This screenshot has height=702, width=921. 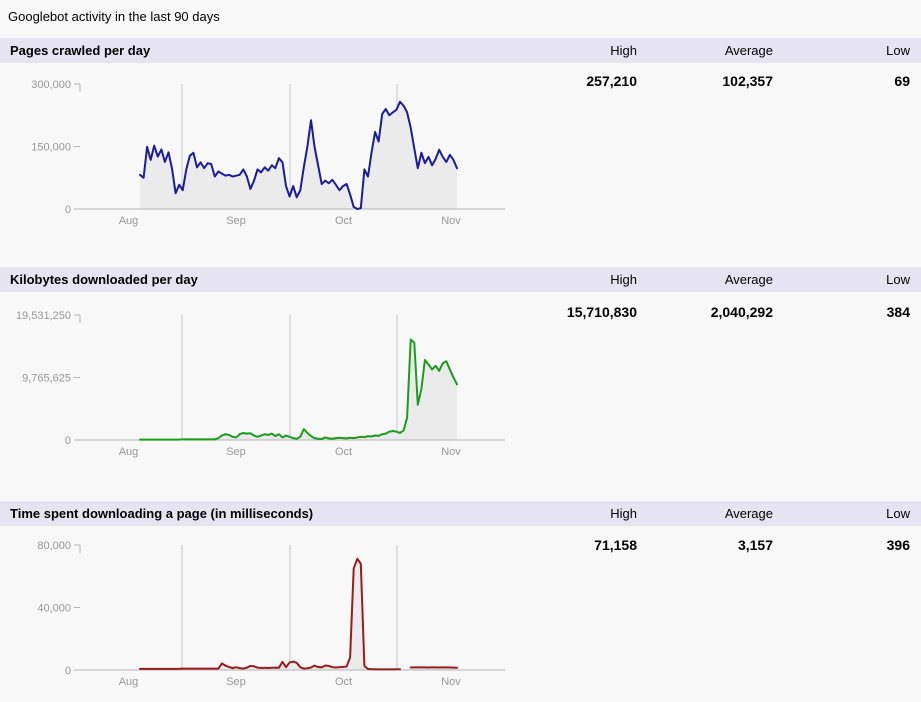 What do you see at coordinates (460, 81) in the screenshot?
I see `stats-row-pages-crawled: 257,210 102,357 69` at bounding box center [460, 81].